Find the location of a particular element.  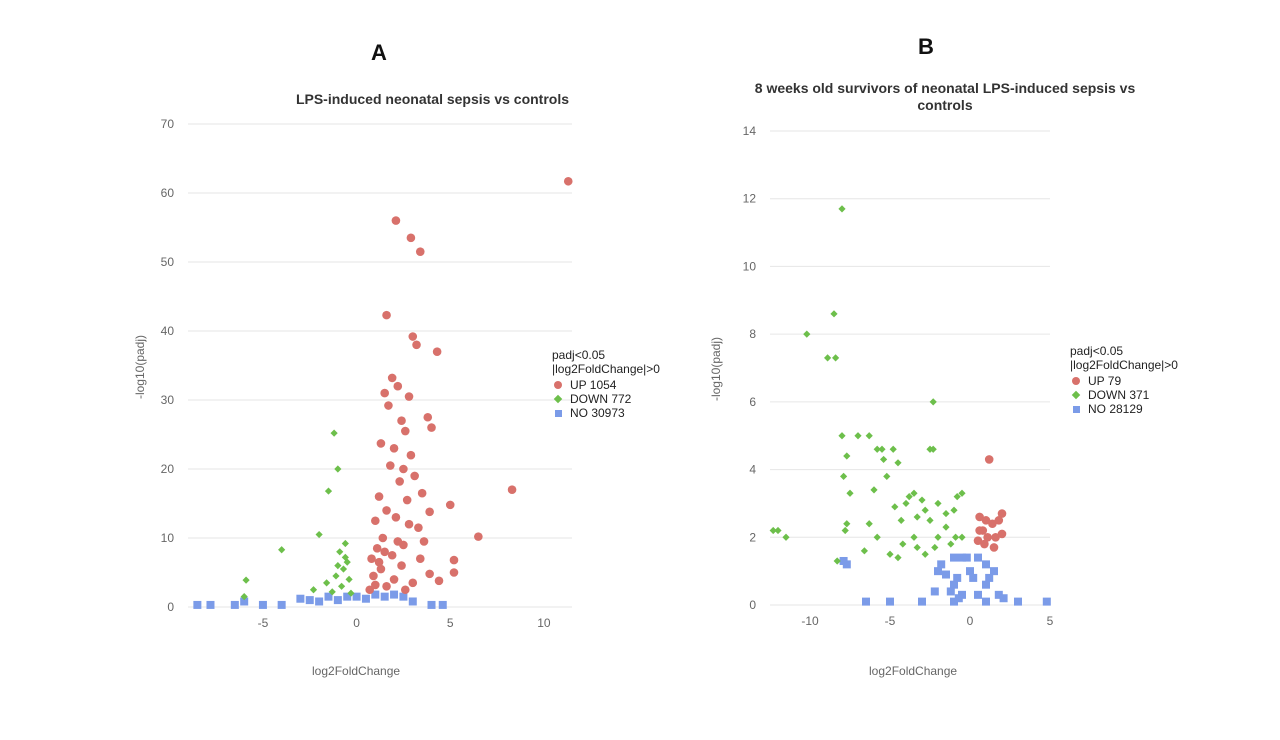

y-tick-label-b: 8 is located at coordinates (752, 334).